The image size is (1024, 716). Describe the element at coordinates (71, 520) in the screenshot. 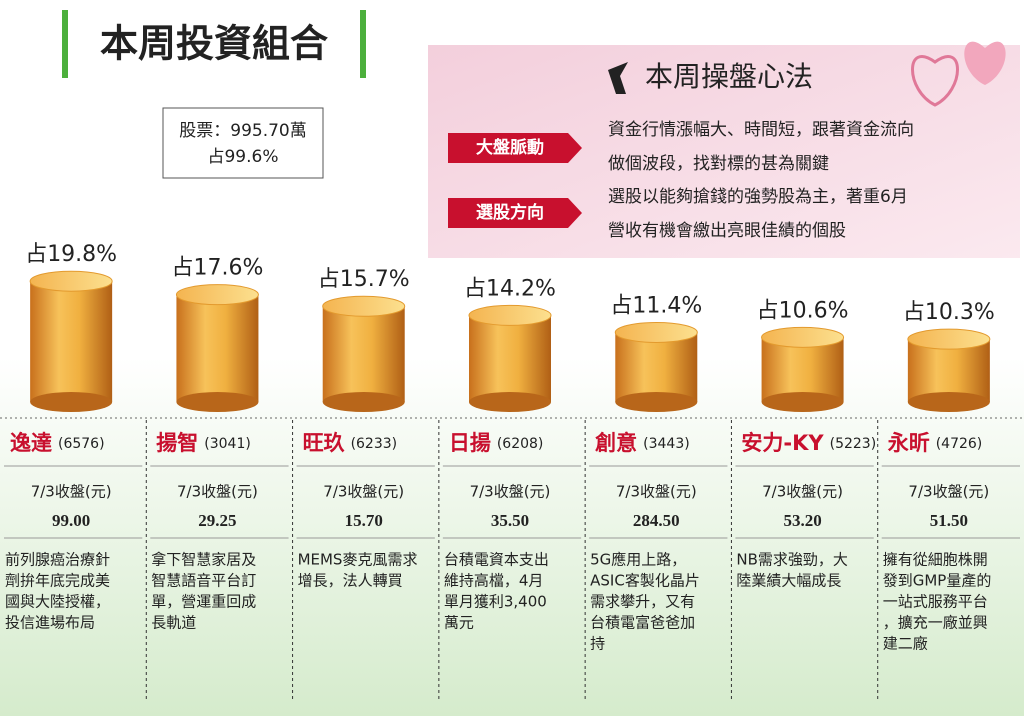

I see `price: 99.00` at that location.